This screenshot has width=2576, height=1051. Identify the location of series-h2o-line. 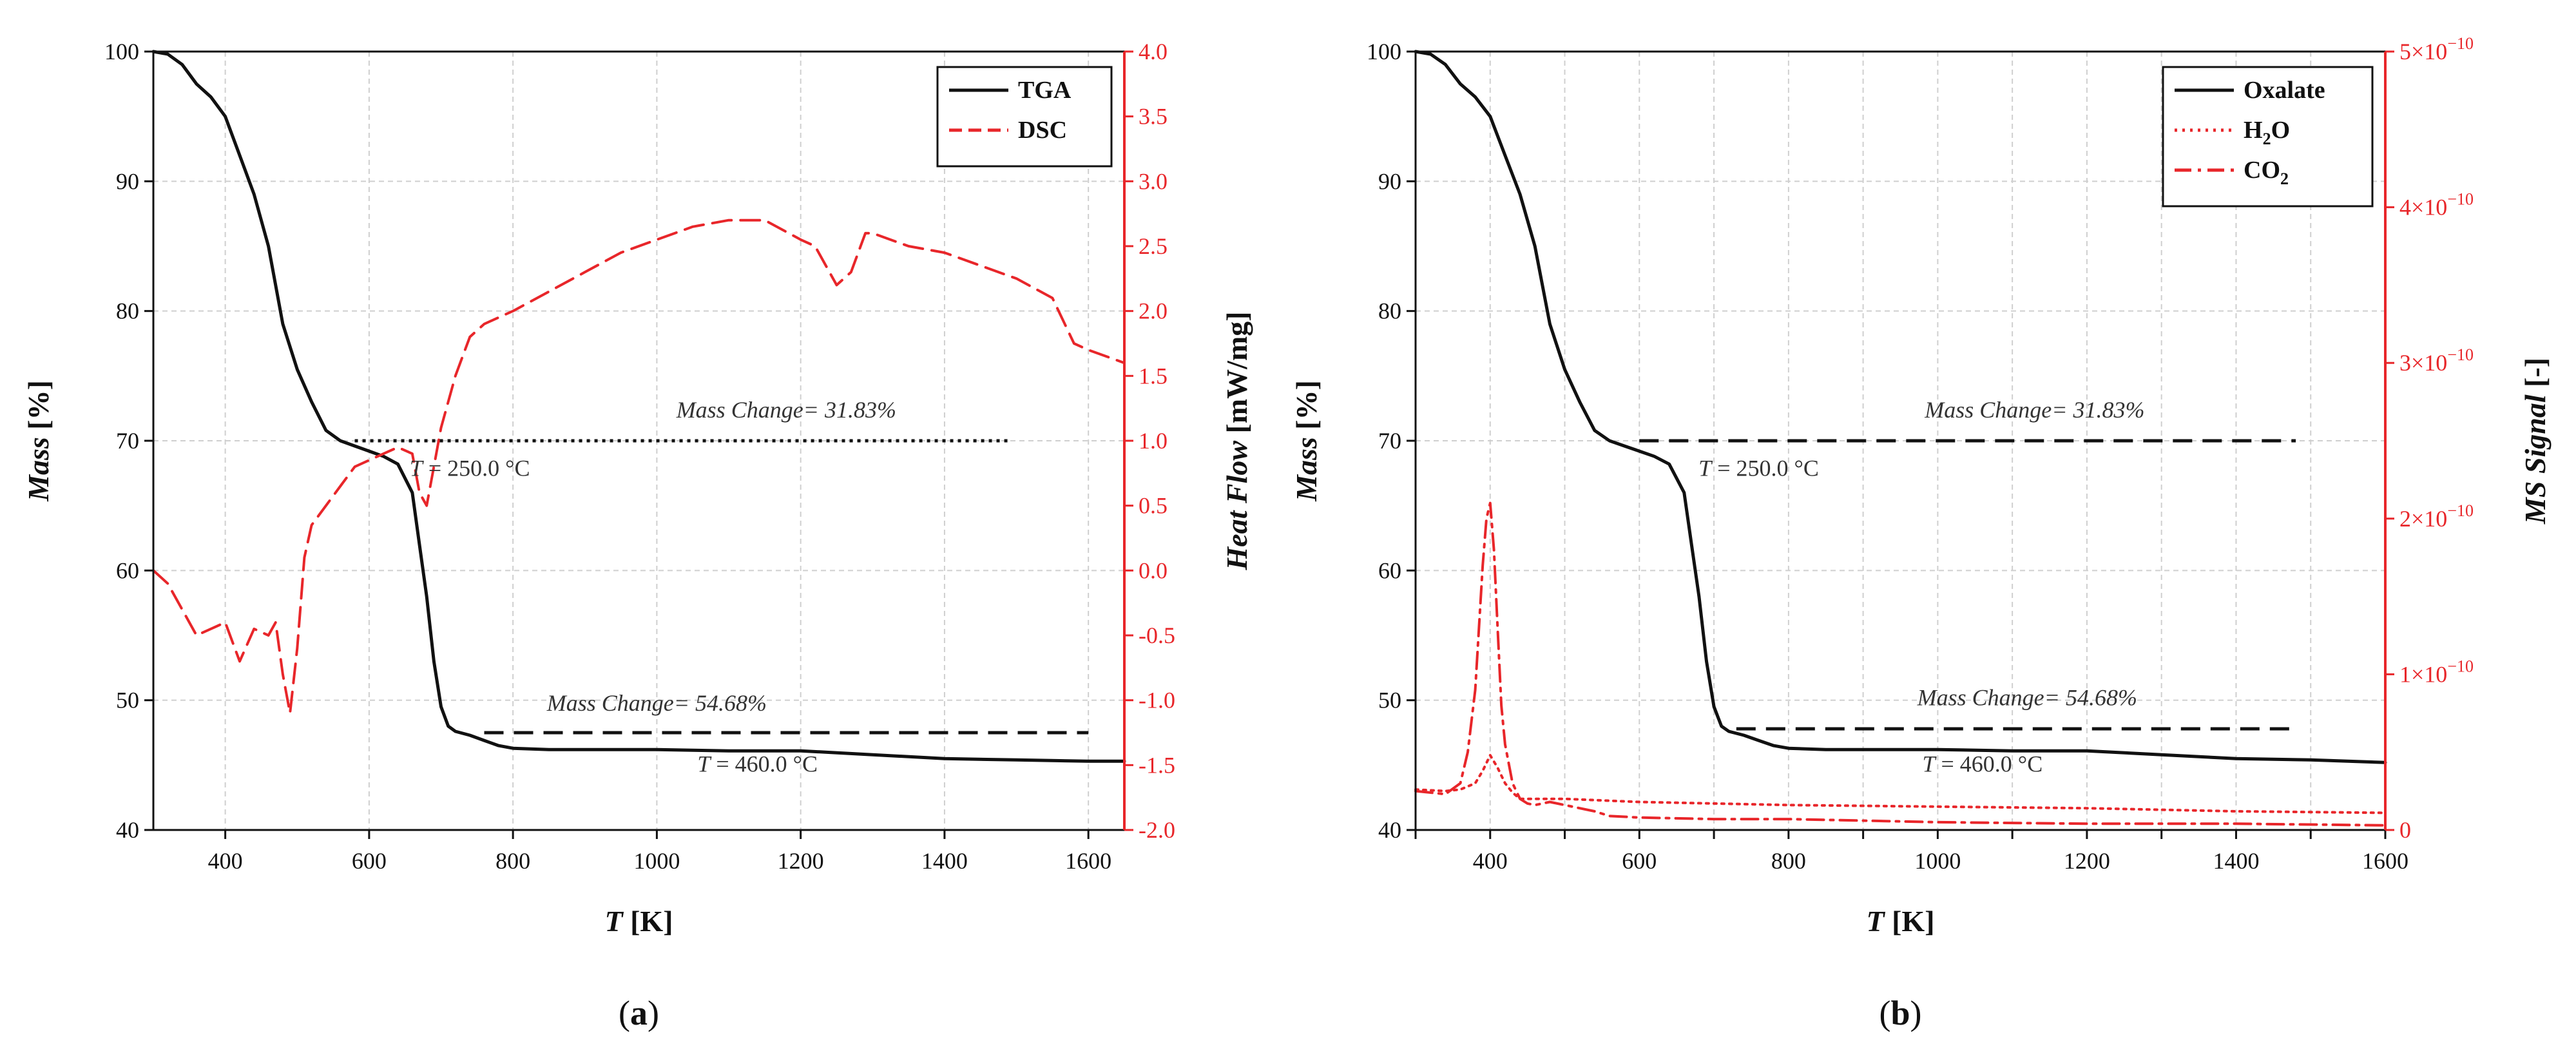
(1901, 784).